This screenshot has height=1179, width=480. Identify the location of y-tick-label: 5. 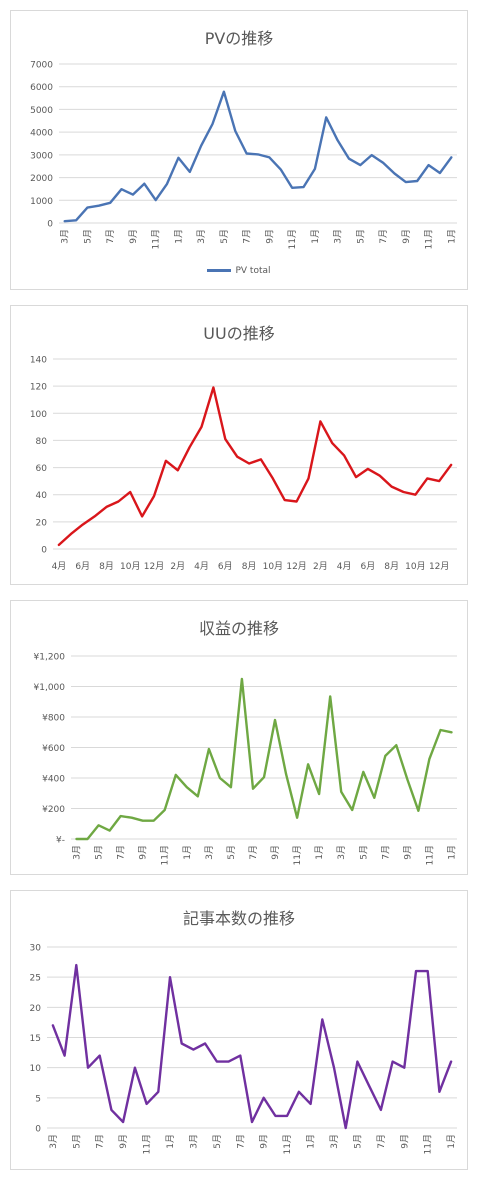
(38, 1099).